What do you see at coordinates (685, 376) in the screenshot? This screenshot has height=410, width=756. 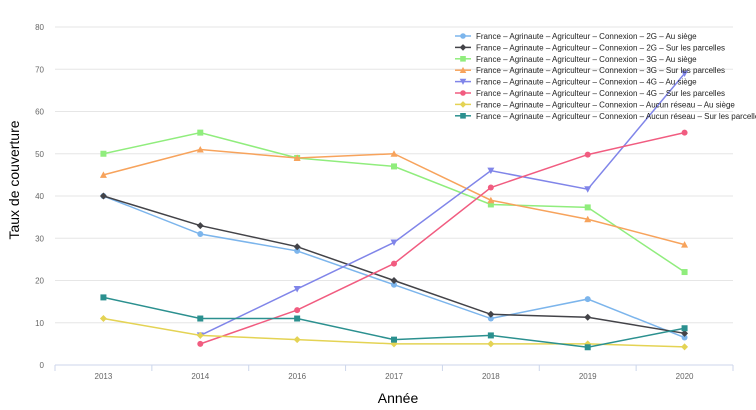 I see `x-tick-label: 2020` at bounding box center [685, 376].